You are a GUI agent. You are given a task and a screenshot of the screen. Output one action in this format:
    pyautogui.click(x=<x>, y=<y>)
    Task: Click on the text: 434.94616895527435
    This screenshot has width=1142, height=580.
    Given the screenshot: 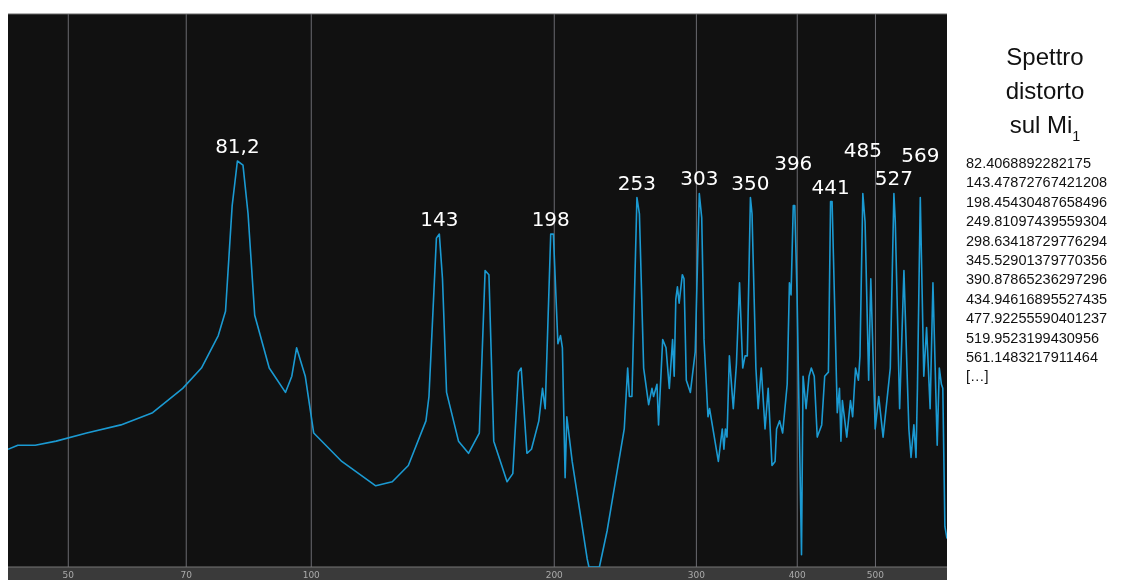 What is the action you would take?
    pyautogui.click(x=1037, y=298)
    